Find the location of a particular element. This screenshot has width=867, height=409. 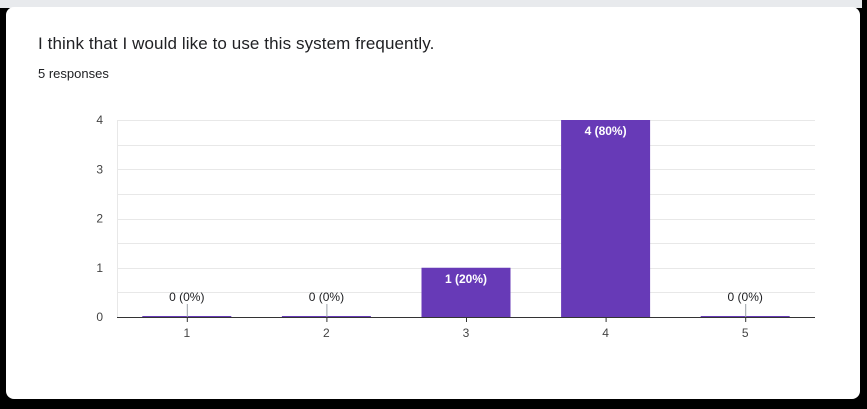

window-top-strip is located at coordinates (431, 4).